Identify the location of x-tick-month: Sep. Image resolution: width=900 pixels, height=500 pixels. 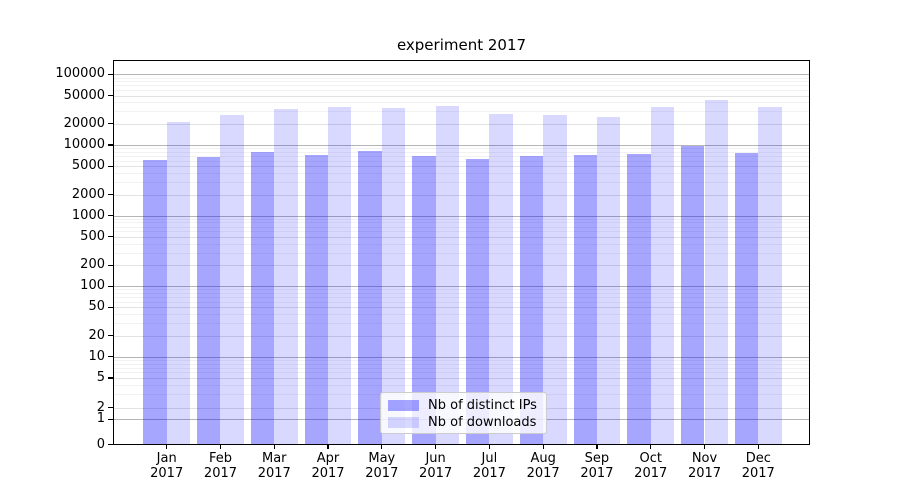
(597, 458).